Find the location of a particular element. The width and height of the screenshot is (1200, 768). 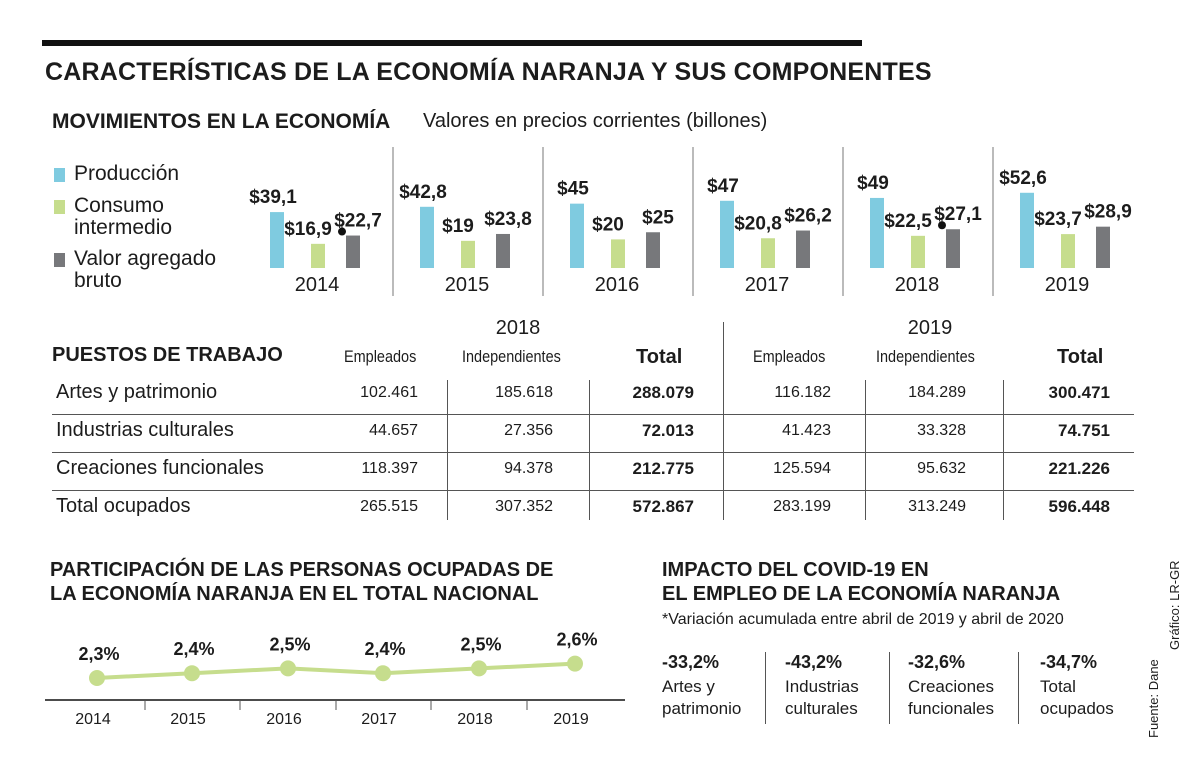

covid-value-industrias: -43,2% is located at coordinates (814, 662).